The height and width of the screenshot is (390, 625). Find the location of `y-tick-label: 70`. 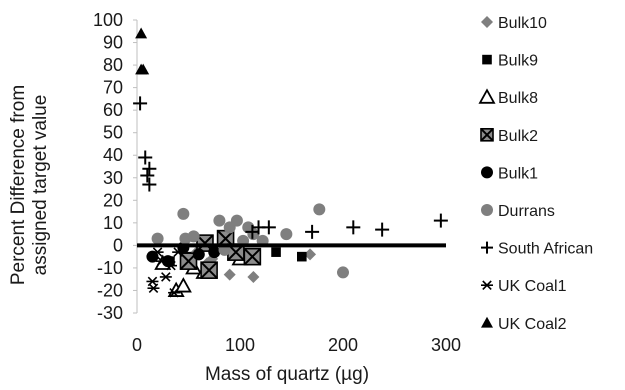

y-tick-label: 70 is located at coordinates (113, 88).